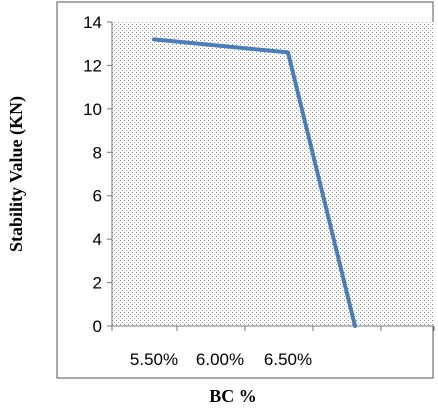 The height and width of the screenshot is (409, 438). What do you see at coordinates (233, 396) in the screenshot?
I see `x-axis-title: BC %` at bounding box center [233, 396].